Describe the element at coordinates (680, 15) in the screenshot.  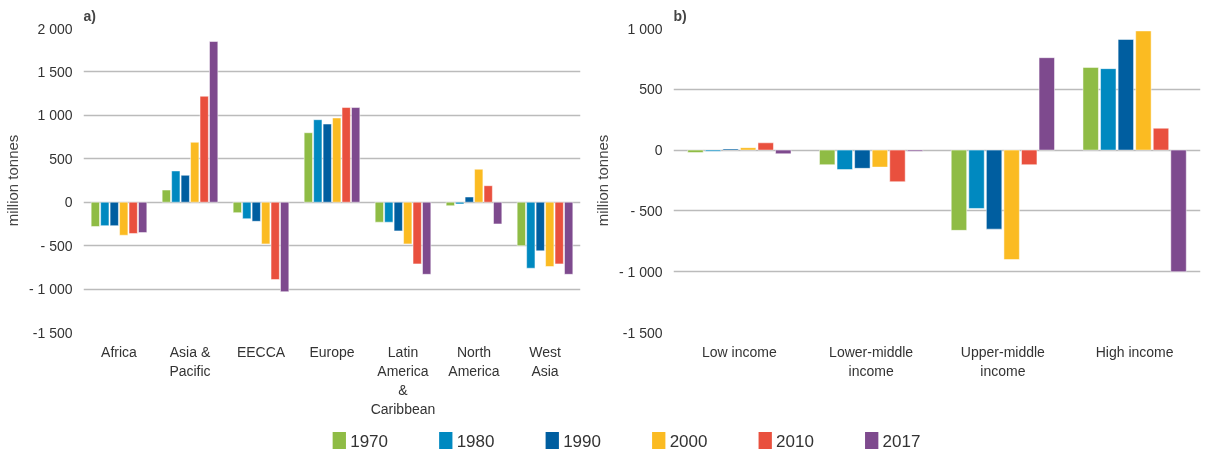
I see `chart-title: b)` at that location.